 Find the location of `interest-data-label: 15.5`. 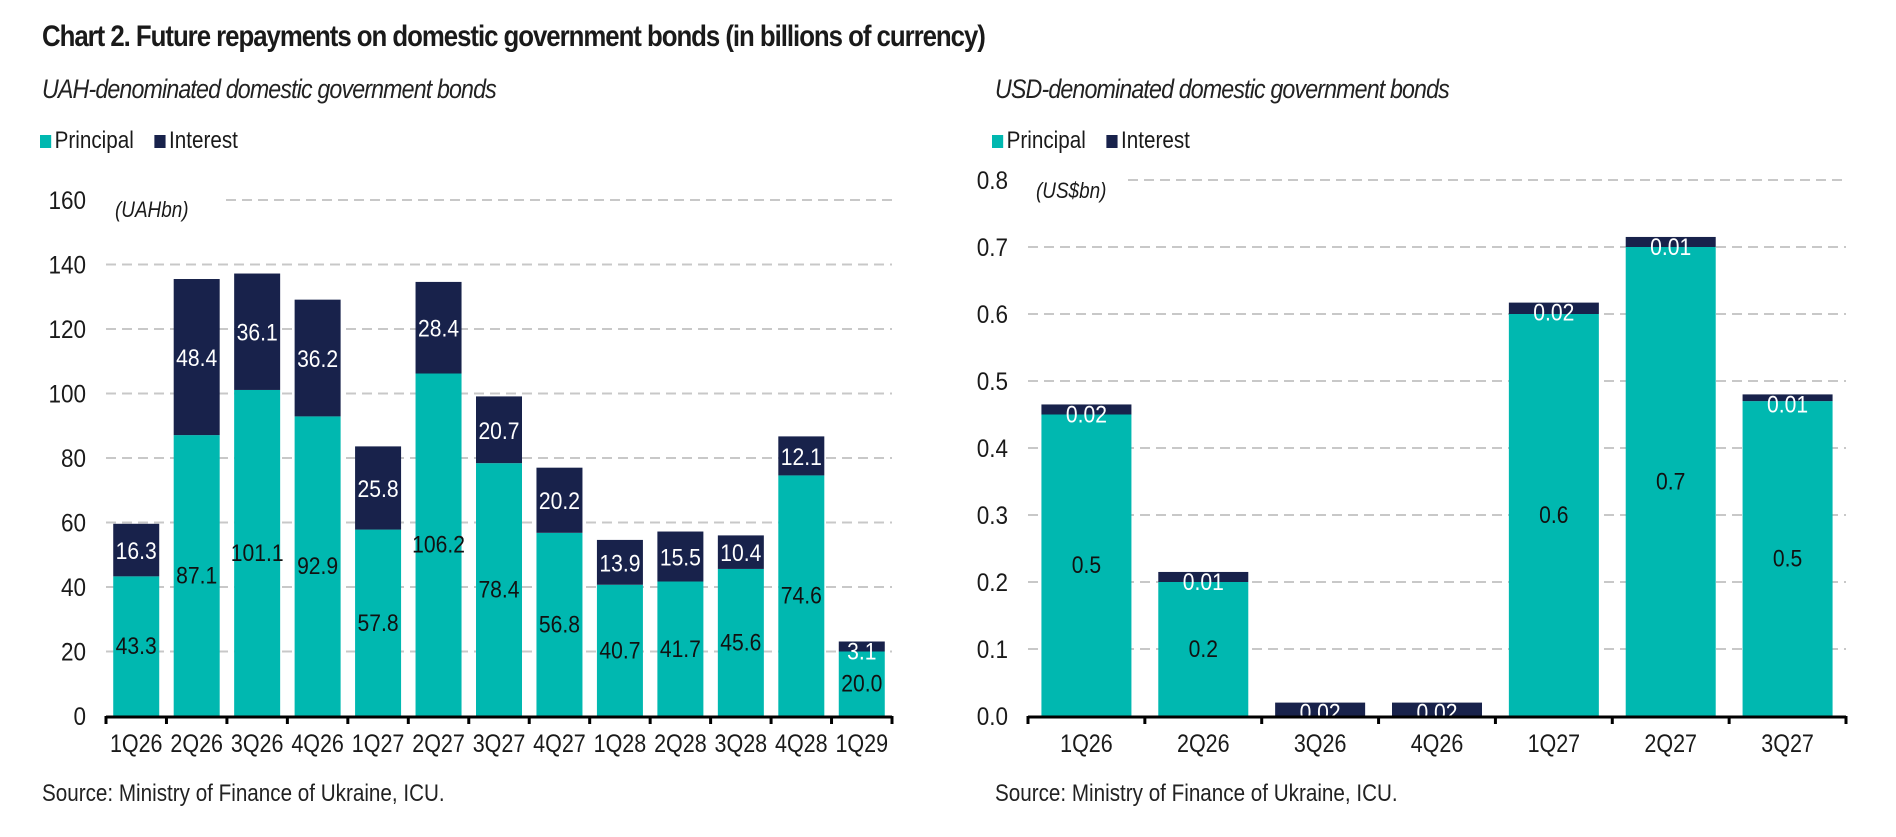

interest-data-label: 15.5 is located at coordinates (680, 557).